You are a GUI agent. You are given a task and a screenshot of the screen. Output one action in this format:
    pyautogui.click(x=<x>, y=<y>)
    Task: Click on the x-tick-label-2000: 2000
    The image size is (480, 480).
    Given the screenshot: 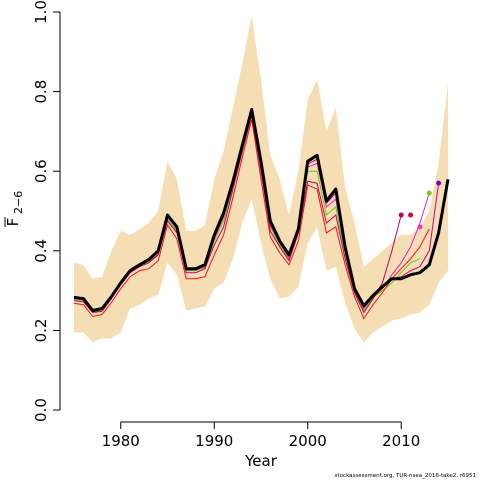 What is the action you would take?
    pyautogui.click(x=308, y=441)
    